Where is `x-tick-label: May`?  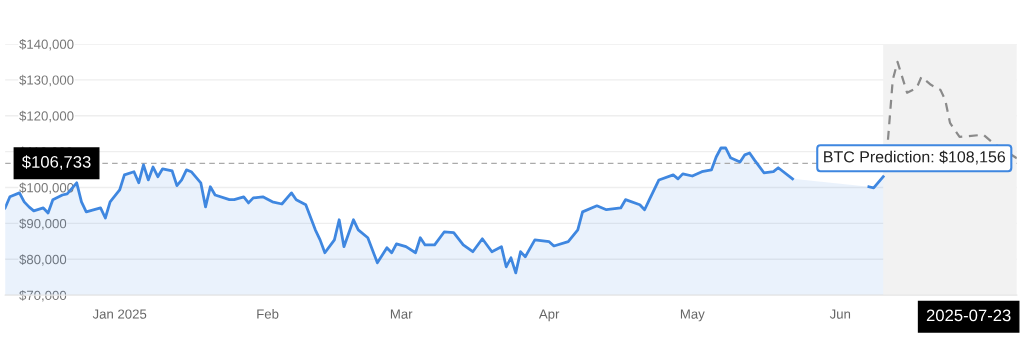 x-tick-label: May is located at coordinates (692, 315).